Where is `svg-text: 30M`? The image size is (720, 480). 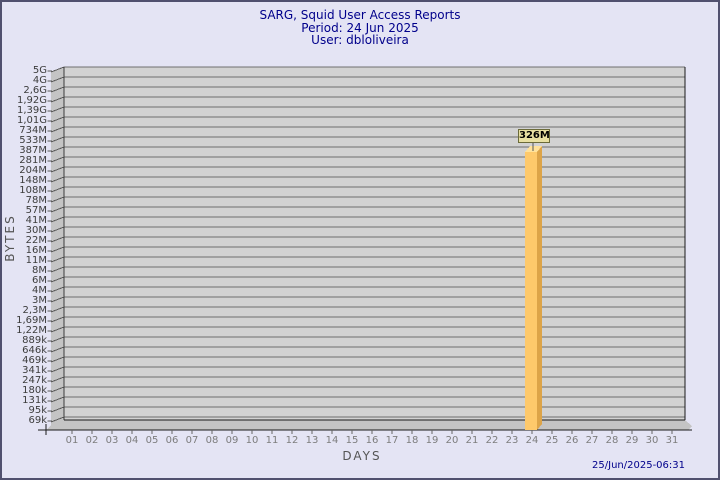 svg-text: 30M is located at coordinates (36, 230).